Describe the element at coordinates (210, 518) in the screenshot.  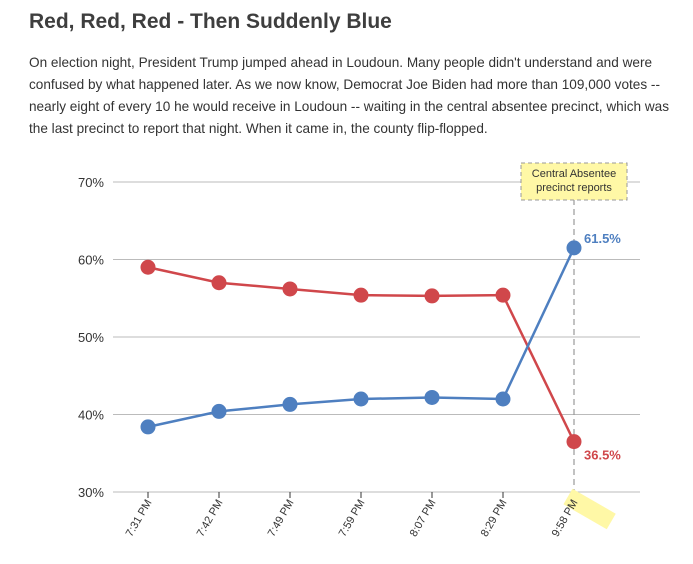
I see `x-tick-label: 7:42 PM` at that location.